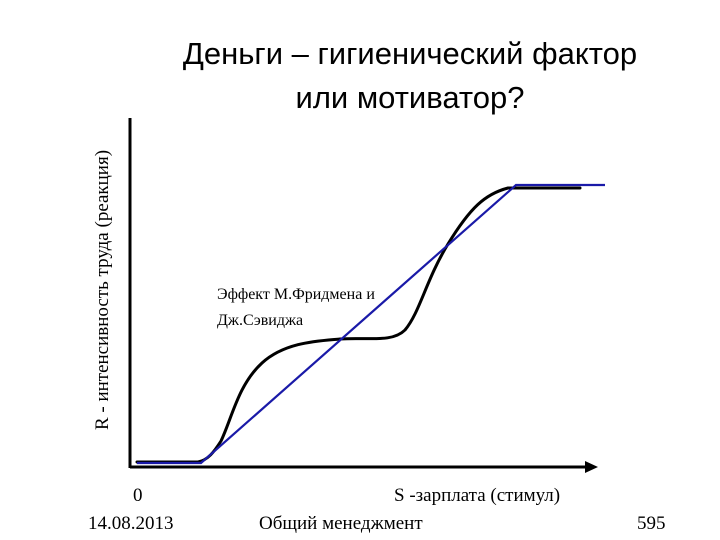  What do you see at coordinates (651, 523) in the screenshot?
I see `footer-page-number: 595` at bounding box center [651, 523].